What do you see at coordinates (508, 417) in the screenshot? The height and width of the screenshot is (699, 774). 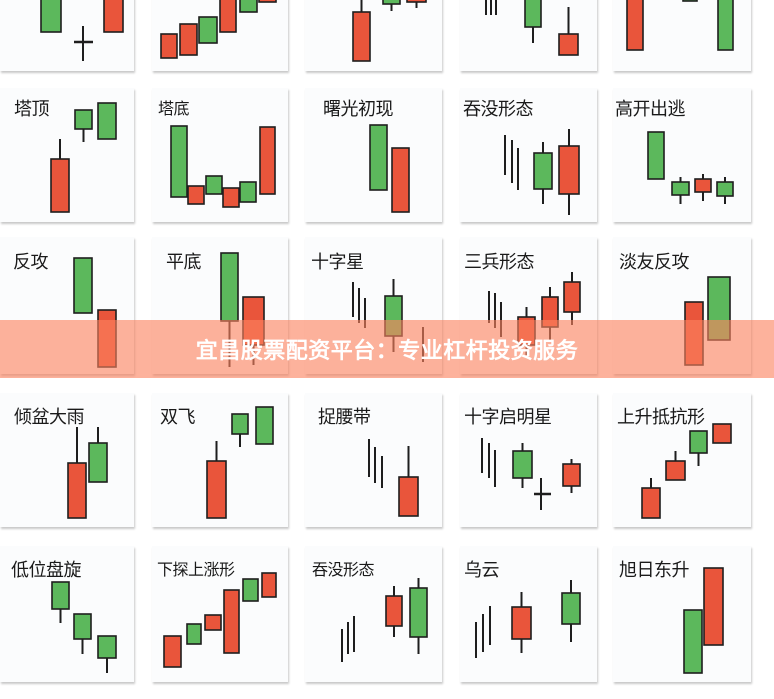 I see `pattern-label: 十字启明星` at bounding box center [508, 417].